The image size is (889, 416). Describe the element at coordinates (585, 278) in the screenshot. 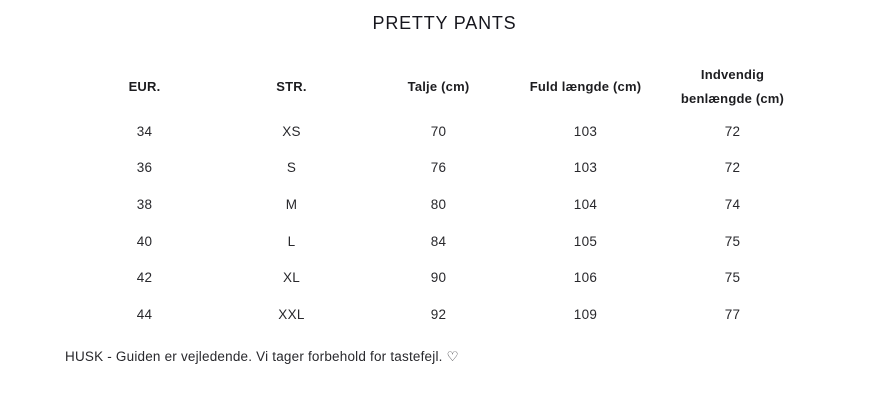

I see `table-cell: 106` at that location.